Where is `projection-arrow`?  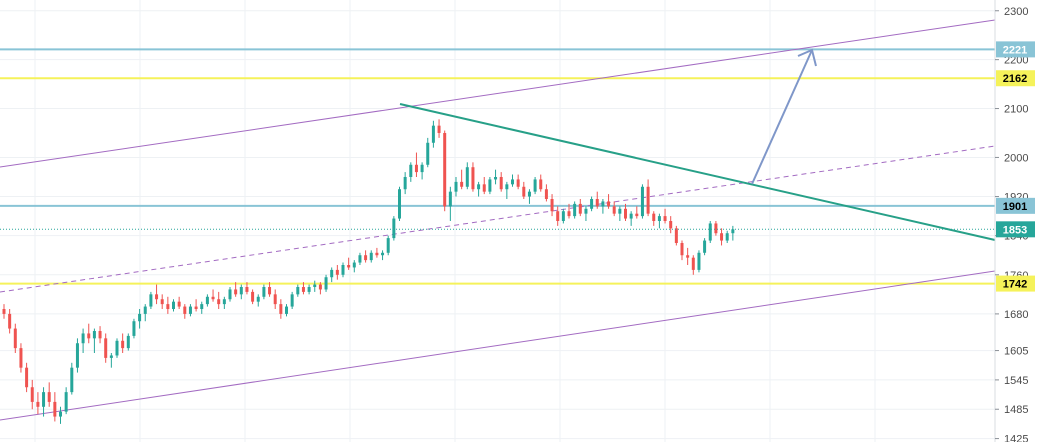 projection-arrow is located at coordinates (782, 117).